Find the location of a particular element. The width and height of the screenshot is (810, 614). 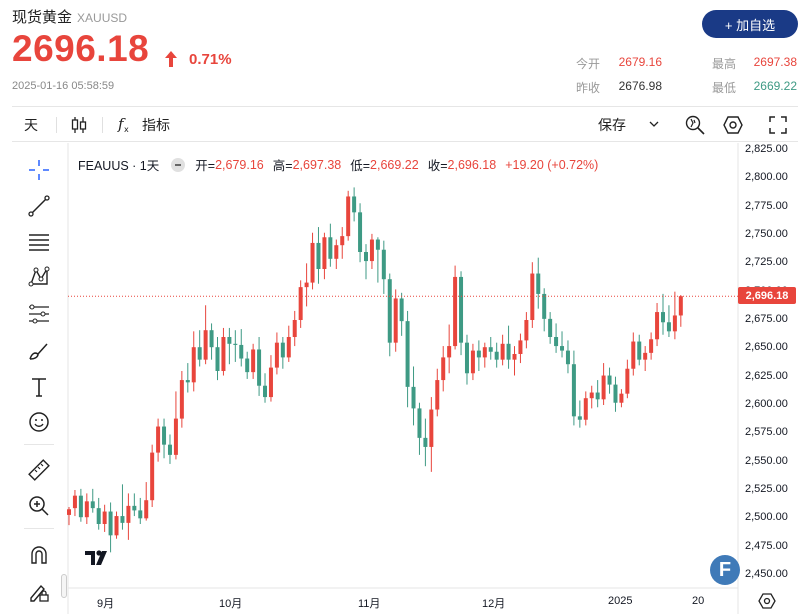

fib-tool is located at coordinates (39, 242).